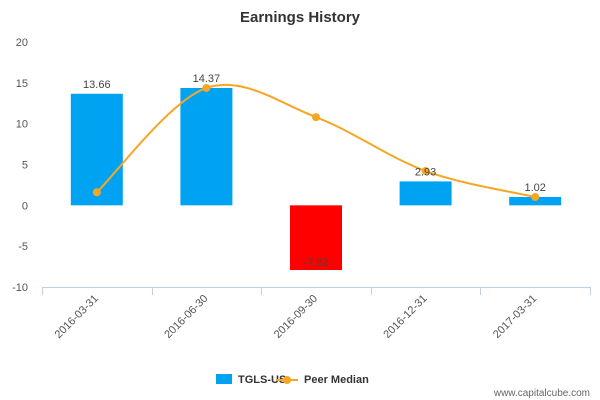 Image resolution: width=600 pixels, height=400 pixels. What do you see at coordinates (23, 247) in the screenshot?
I see `y-tick-label: -5` at bounding box center [23, 247].